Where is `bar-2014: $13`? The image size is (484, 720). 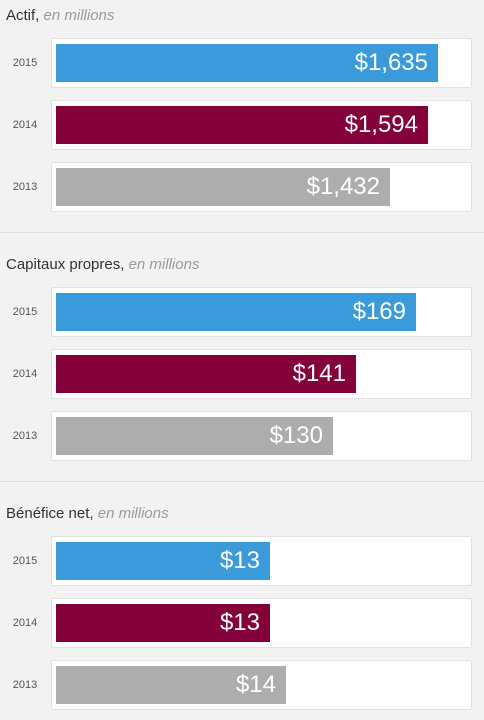 bar-2014: $13 is located at coordinates (163, 623).